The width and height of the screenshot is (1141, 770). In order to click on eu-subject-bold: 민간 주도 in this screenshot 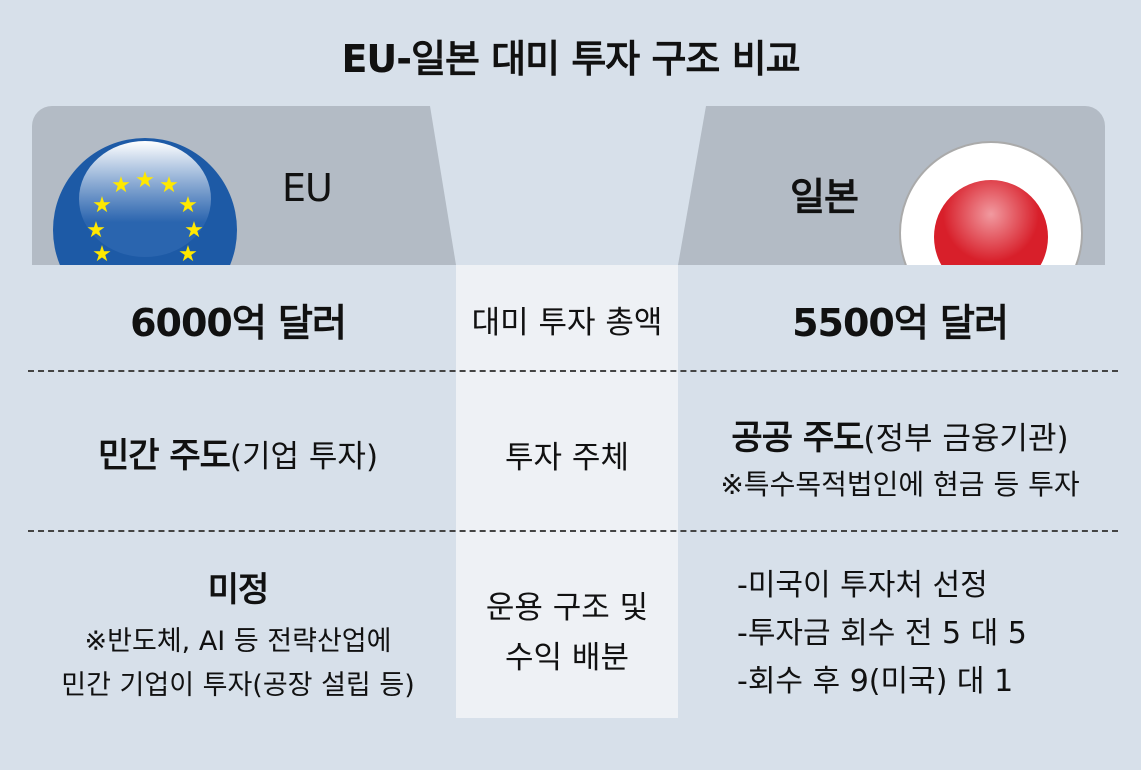, I will do `click(164, 456)`.